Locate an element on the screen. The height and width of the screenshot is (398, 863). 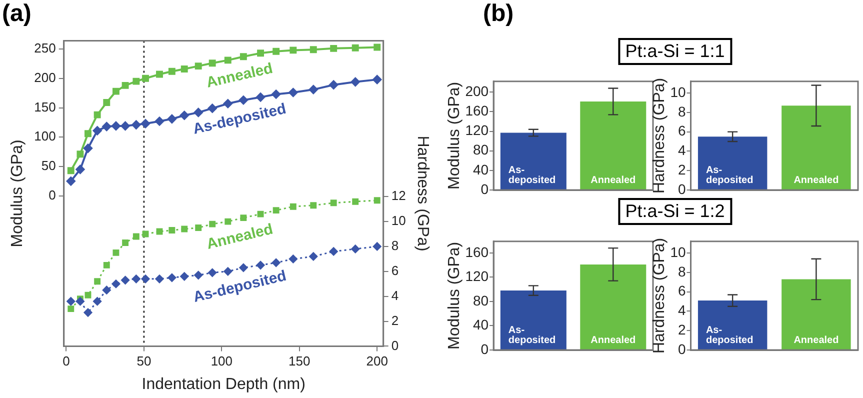
text: Annealed is located at coordinates (239, 76).